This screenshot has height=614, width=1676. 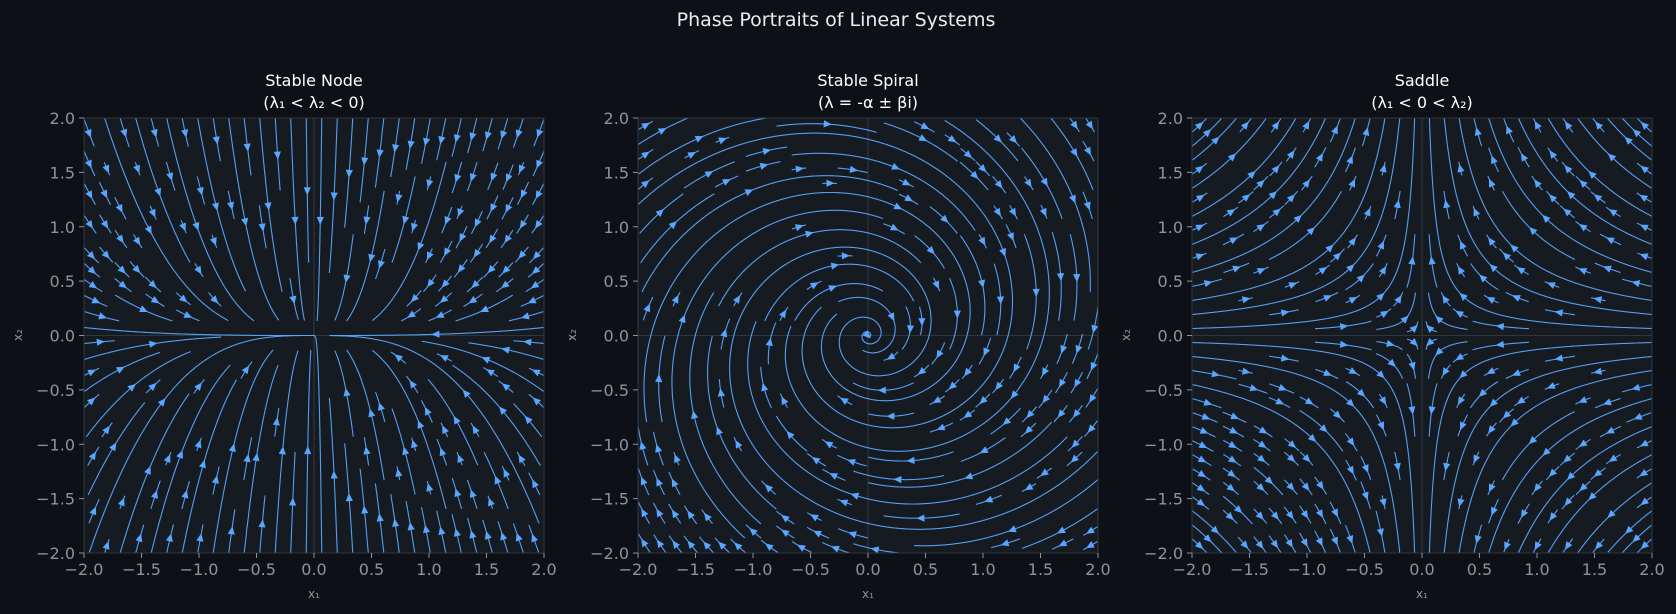 What do you see at coordinates (1168, 336) in the screenshot?
I see `y-axis-ticks: −2.0 −1.5 −1.0 −0.5 0.0 0.5 1.0 1.5 2.0` at bounding box center [1168, 336].